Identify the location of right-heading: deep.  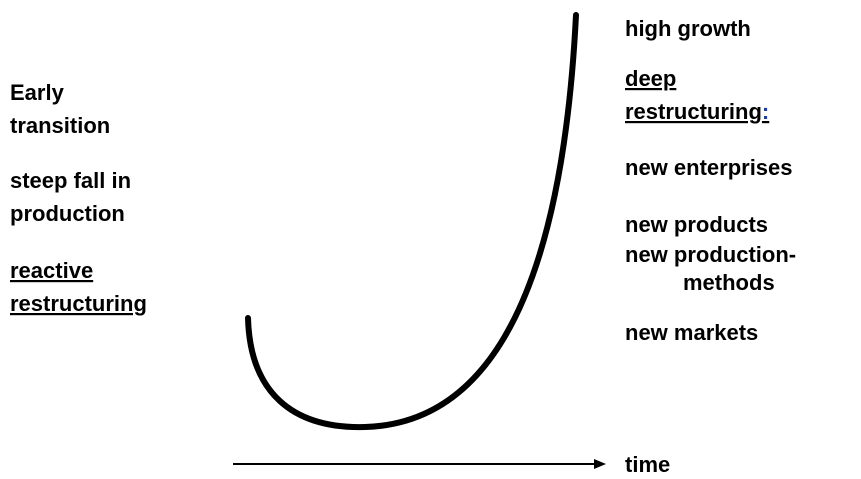
(650, 78).